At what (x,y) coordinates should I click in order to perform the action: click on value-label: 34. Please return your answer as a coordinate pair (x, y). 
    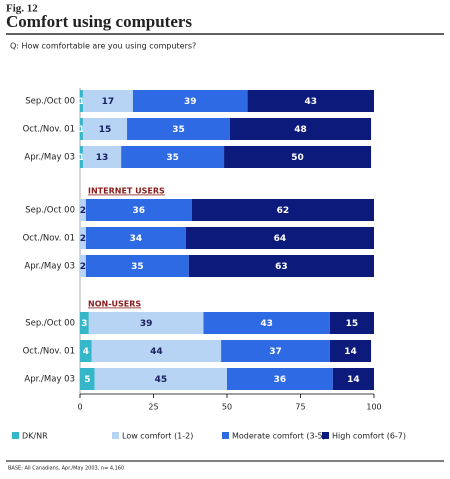
    Looking at the image, I should click on (136, 239).